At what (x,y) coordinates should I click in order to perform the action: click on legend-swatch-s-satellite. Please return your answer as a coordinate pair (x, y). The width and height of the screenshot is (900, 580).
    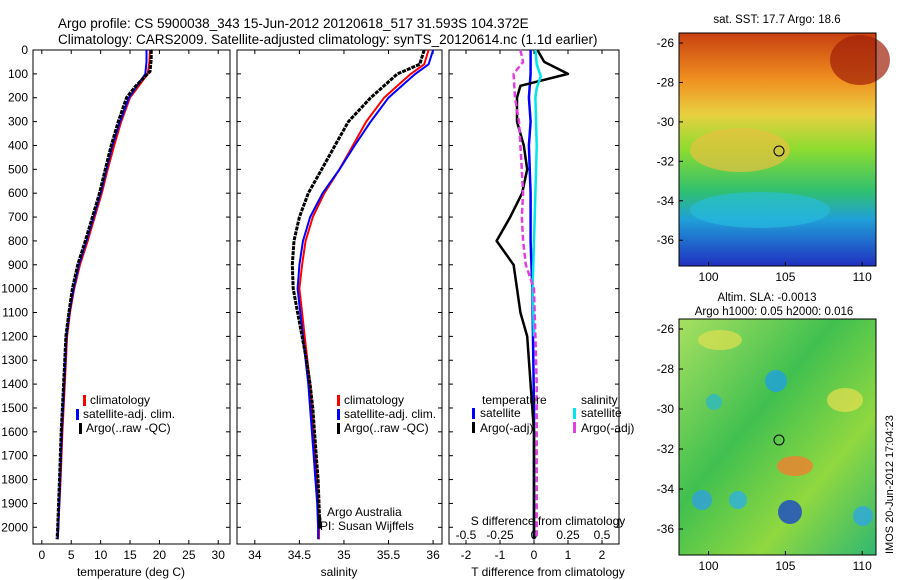
    Looking at the image, I should click on (574, 413).